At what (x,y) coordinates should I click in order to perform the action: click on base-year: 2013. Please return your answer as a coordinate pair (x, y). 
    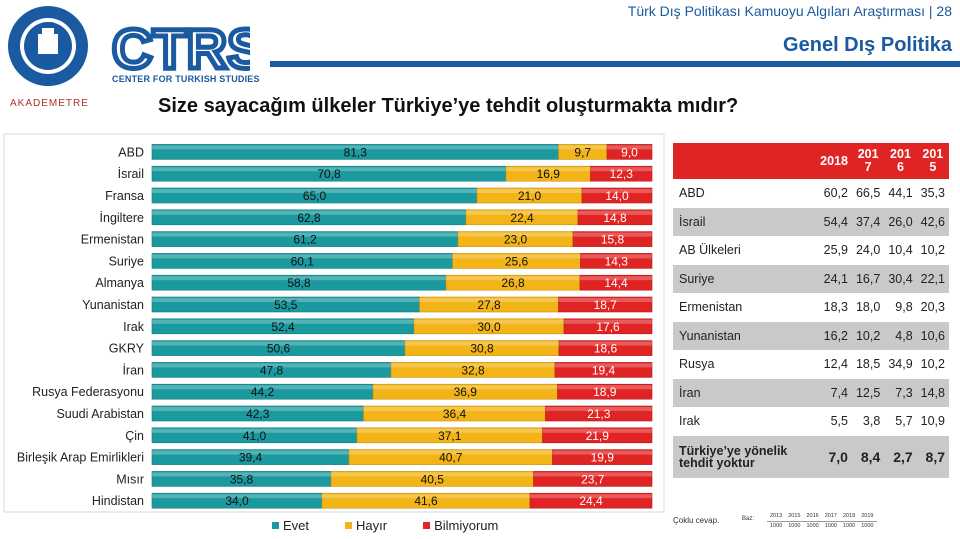
    Looking at the image, I should click on (776, 515).